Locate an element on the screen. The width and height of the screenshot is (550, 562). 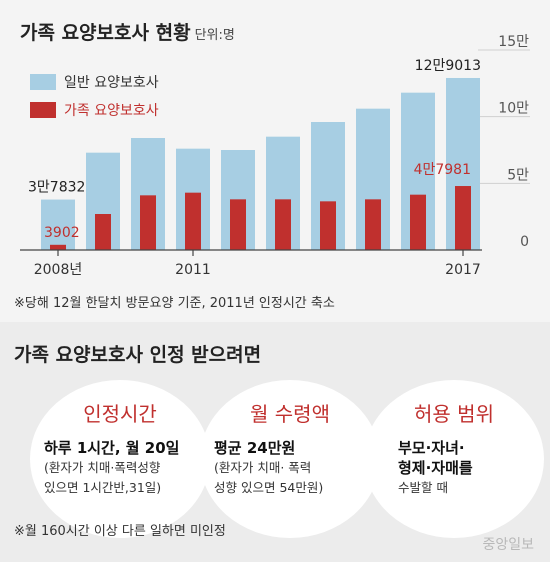
data-label: 3902 is located at coordinates (62, 233).